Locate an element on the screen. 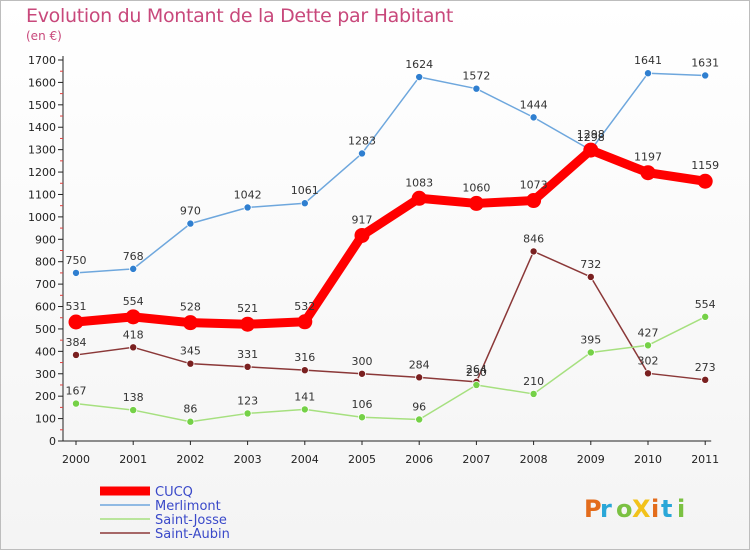  data-label: 528 is located at coordinates (190, 307).